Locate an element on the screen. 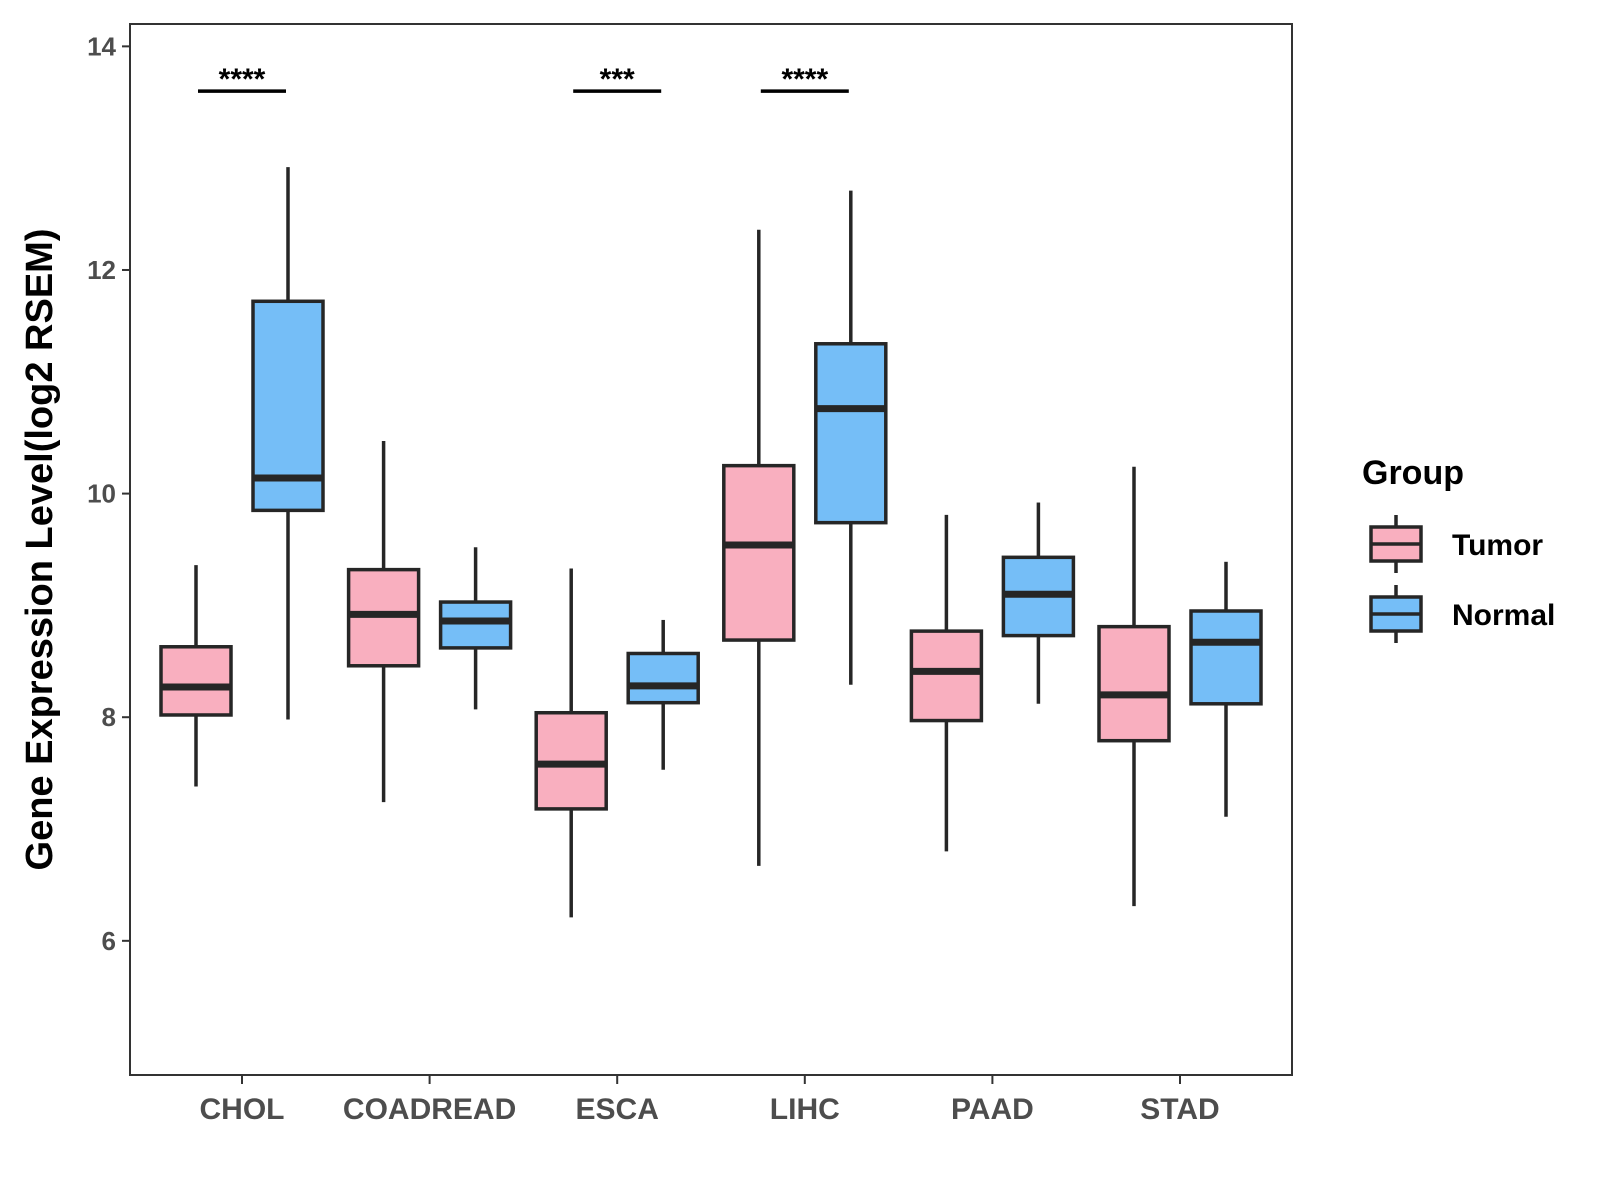  legend-label-tumor: Tumor is located at coordinates (1497, 545).